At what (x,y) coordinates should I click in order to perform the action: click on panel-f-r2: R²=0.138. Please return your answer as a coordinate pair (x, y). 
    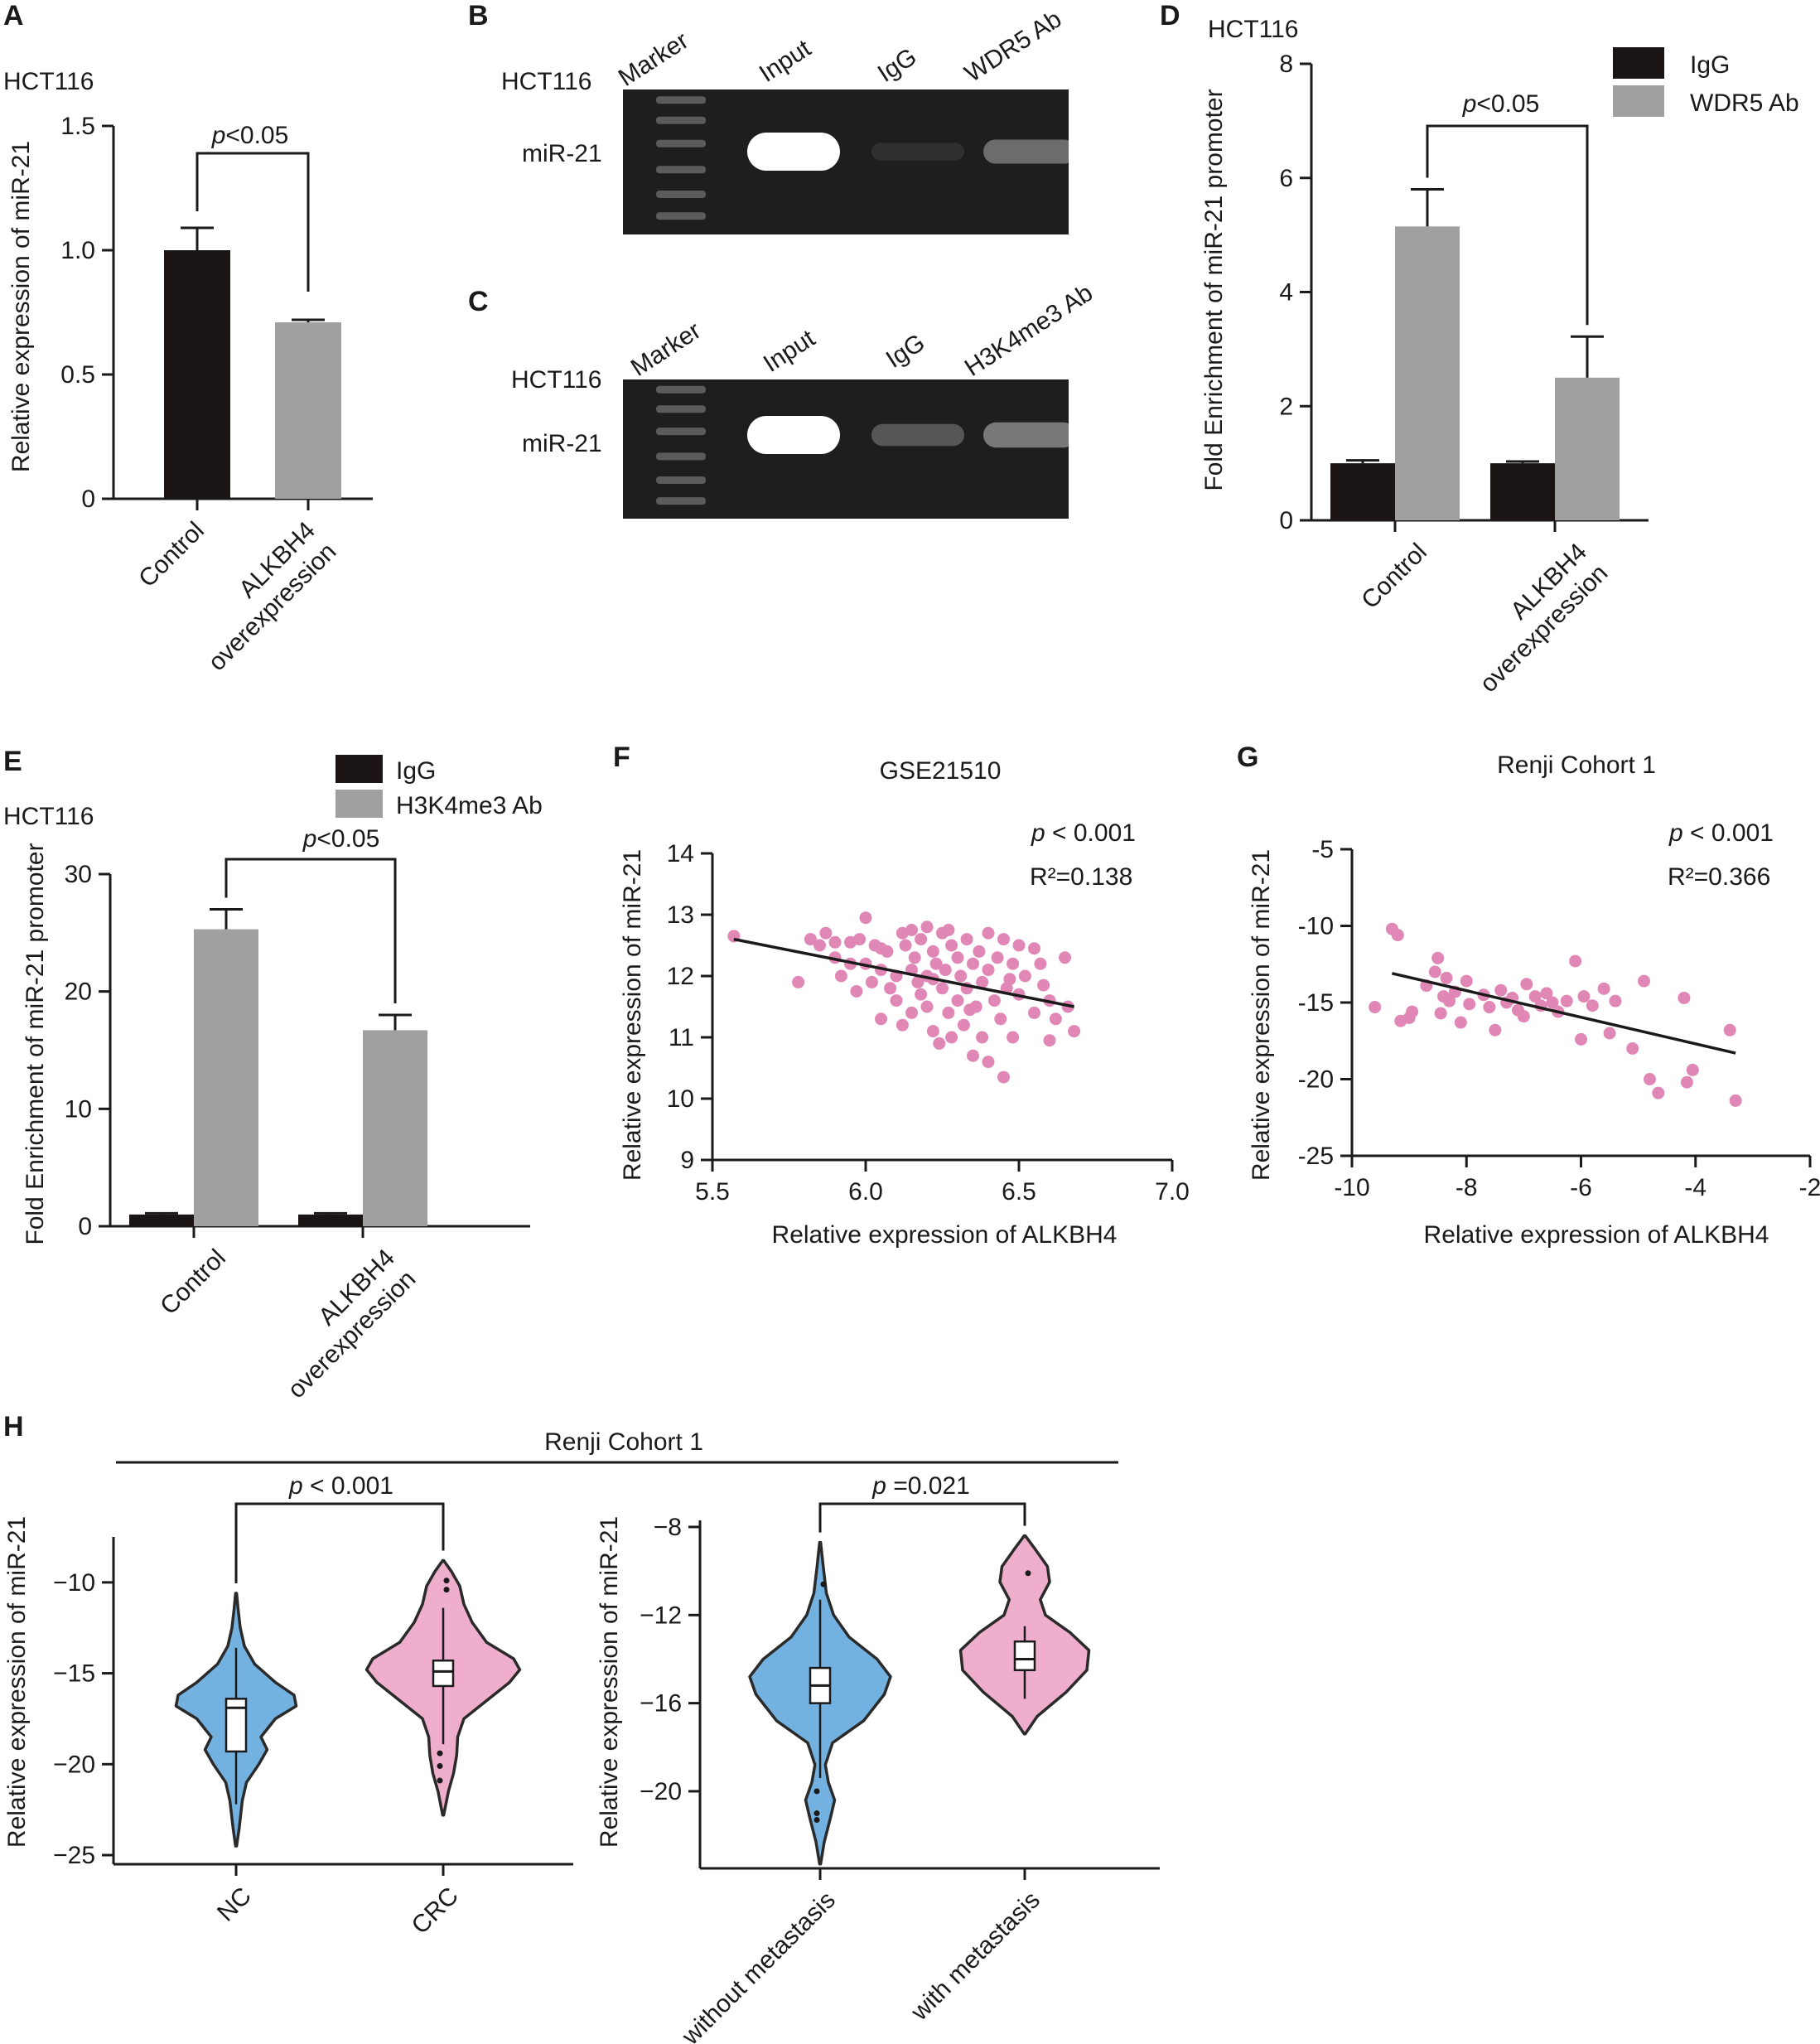
    Looking at the image, I should click on (1081, 877).